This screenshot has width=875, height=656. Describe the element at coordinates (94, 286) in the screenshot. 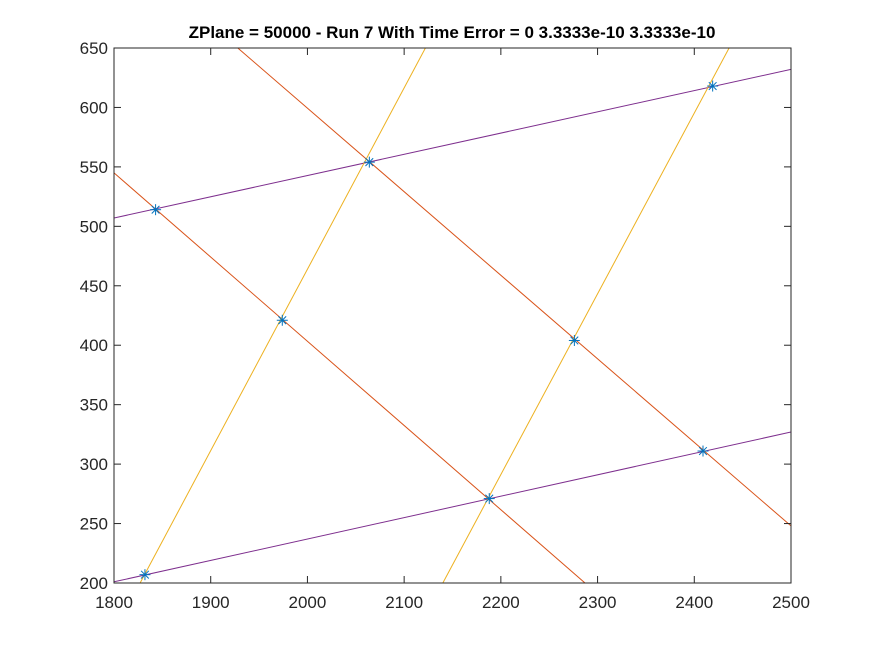

I see `y-tick-label: 450` at that location.